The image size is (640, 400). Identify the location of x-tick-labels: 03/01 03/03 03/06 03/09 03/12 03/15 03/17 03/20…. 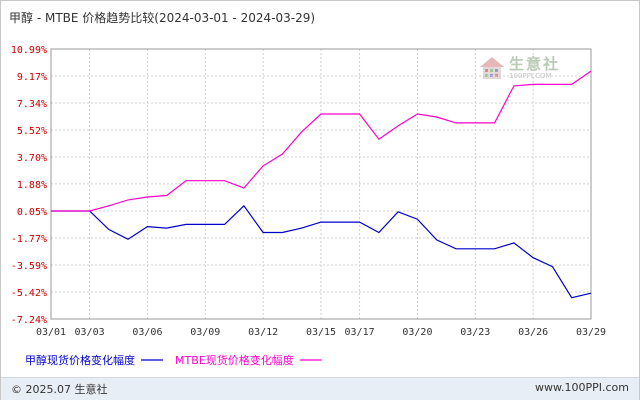
(321, 332).